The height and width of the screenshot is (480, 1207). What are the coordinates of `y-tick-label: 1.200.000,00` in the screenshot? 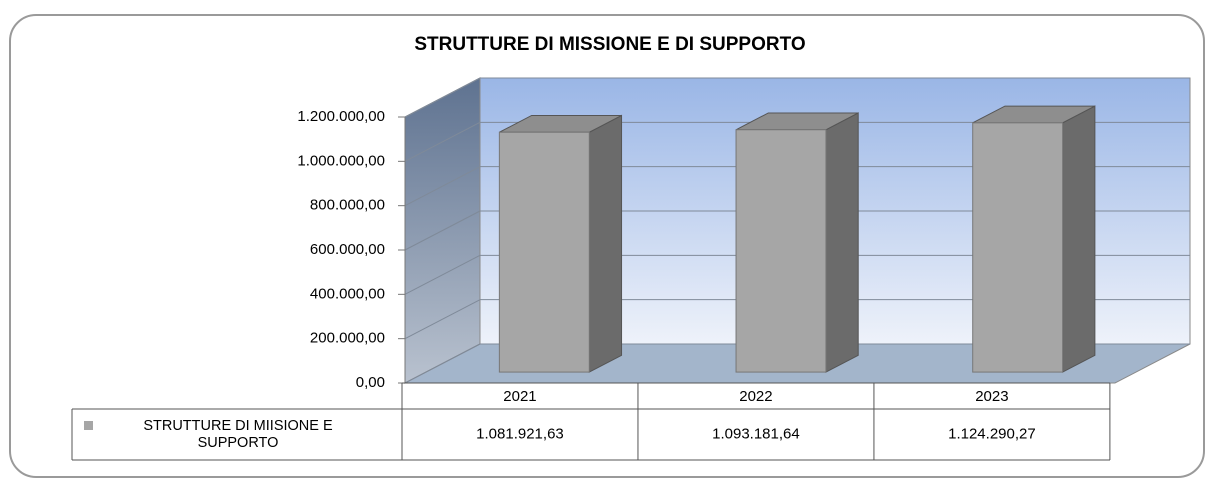 It's located at (341, 116).